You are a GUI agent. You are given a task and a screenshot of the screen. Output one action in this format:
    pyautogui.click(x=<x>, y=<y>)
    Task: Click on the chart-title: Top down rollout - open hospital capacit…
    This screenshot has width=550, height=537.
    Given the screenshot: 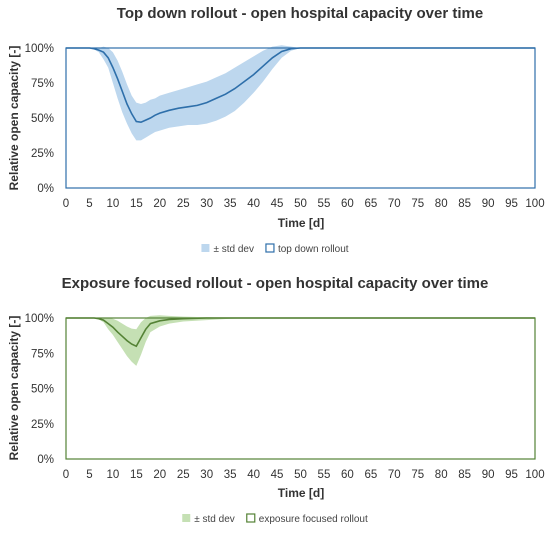 What is the action you would take?
    pyautogui.click(x=300, y=13)
    